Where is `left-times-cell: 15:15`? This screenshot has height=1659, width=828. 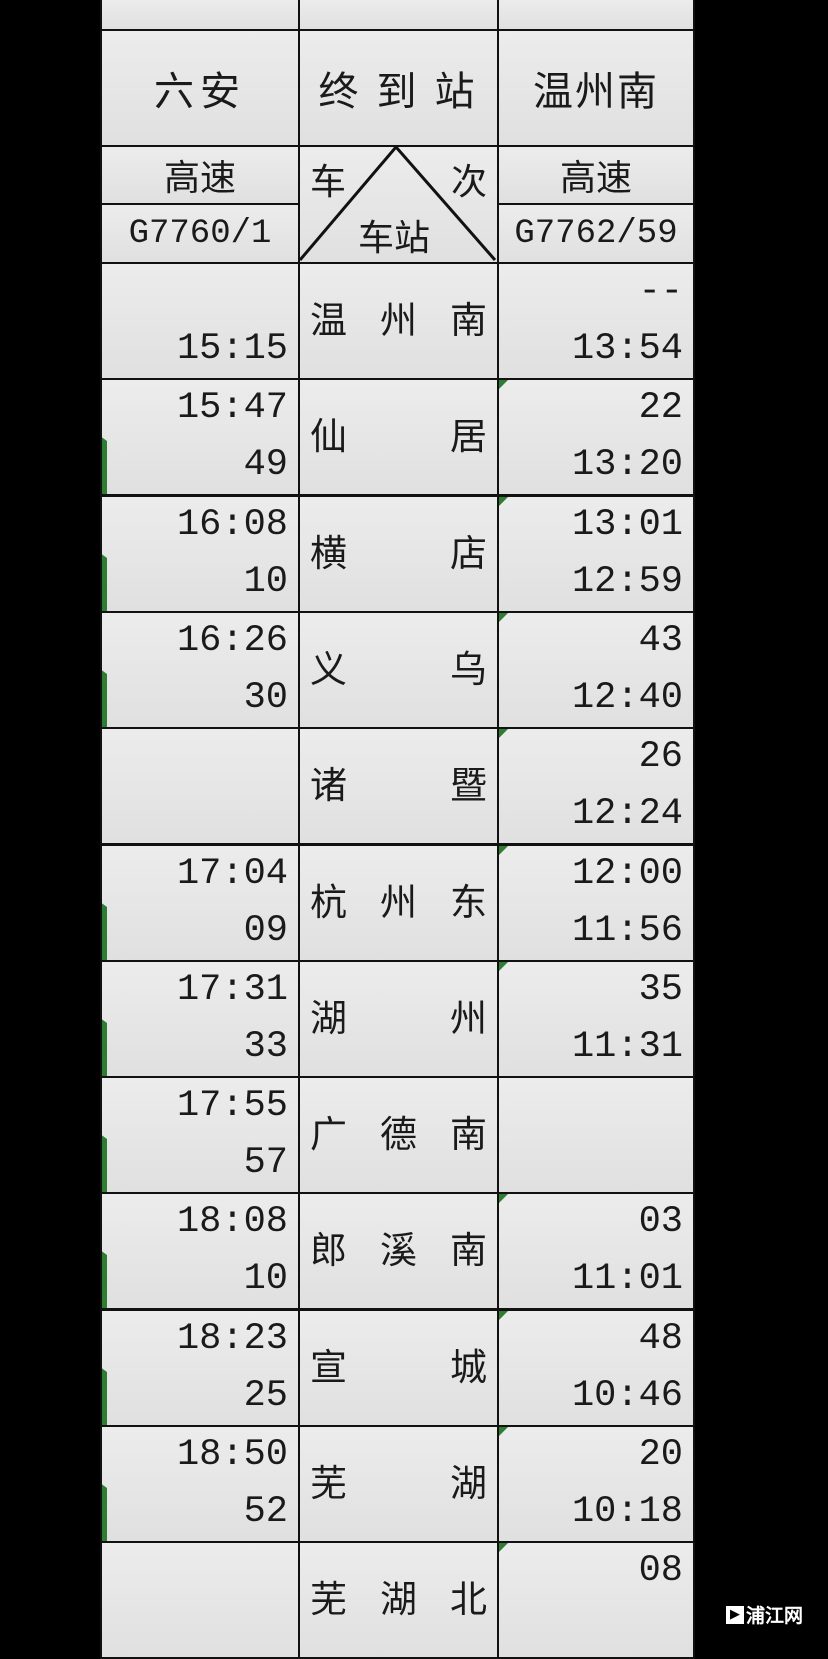
left-times-cell: 15:15 is located at coordinates (200, 321).